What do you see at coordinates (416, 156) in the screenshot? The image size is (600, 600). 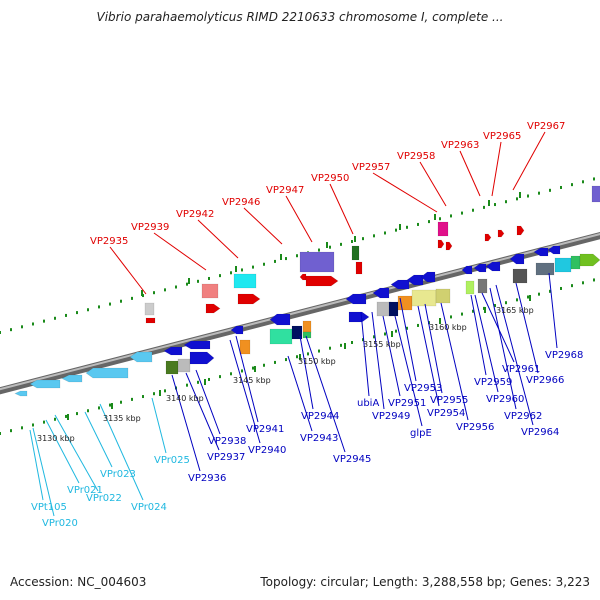 I see `upper-gene-label: VP2958` at bounding box center [416, 156].